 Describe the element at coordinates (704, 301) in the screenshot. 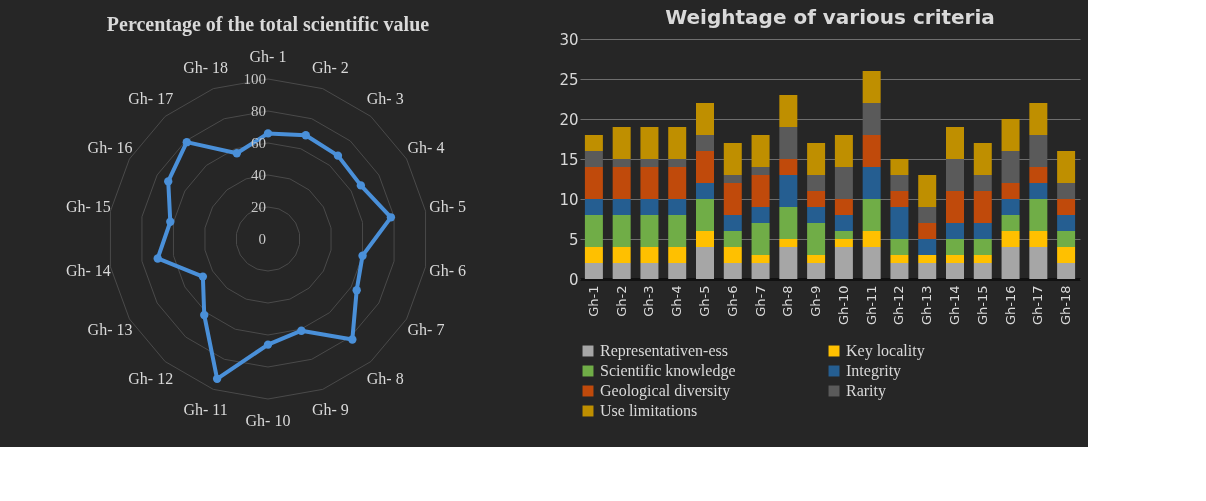

I see `x-tick-label: Gh-5` at that location.